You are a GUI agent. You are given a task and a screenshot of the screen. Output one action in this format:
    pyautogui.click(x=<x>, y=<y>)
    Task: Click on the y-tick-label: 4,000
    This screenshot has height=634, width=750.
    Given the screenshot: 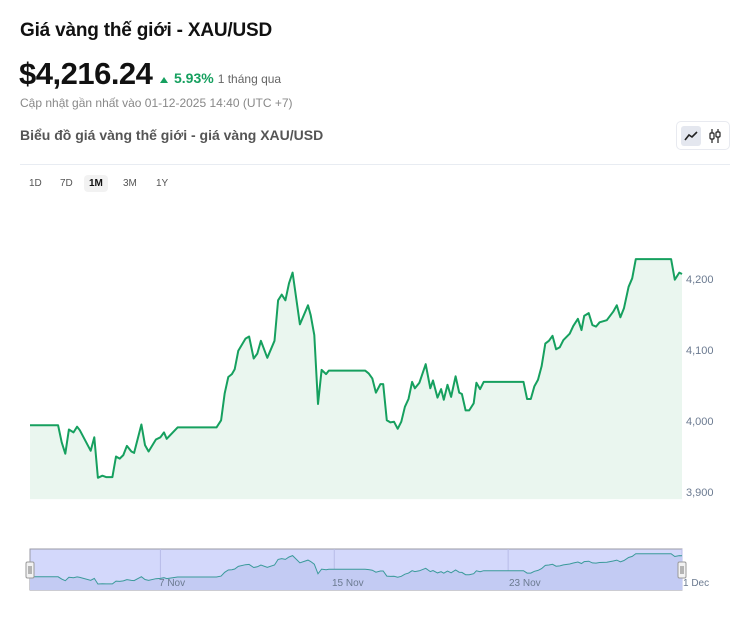 What is the action you would take?
    pyautogui.click(x=700, y=422)
    